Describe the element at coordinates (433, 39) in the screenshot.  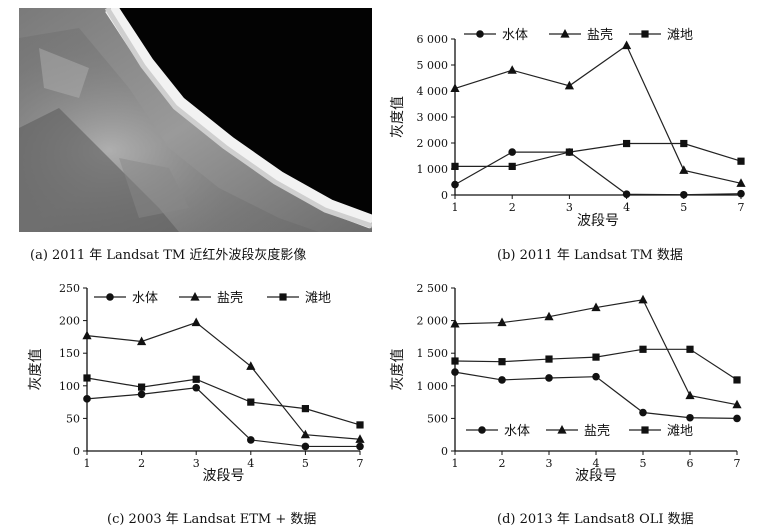
I see `y-tick-label: 6 000` at that location.